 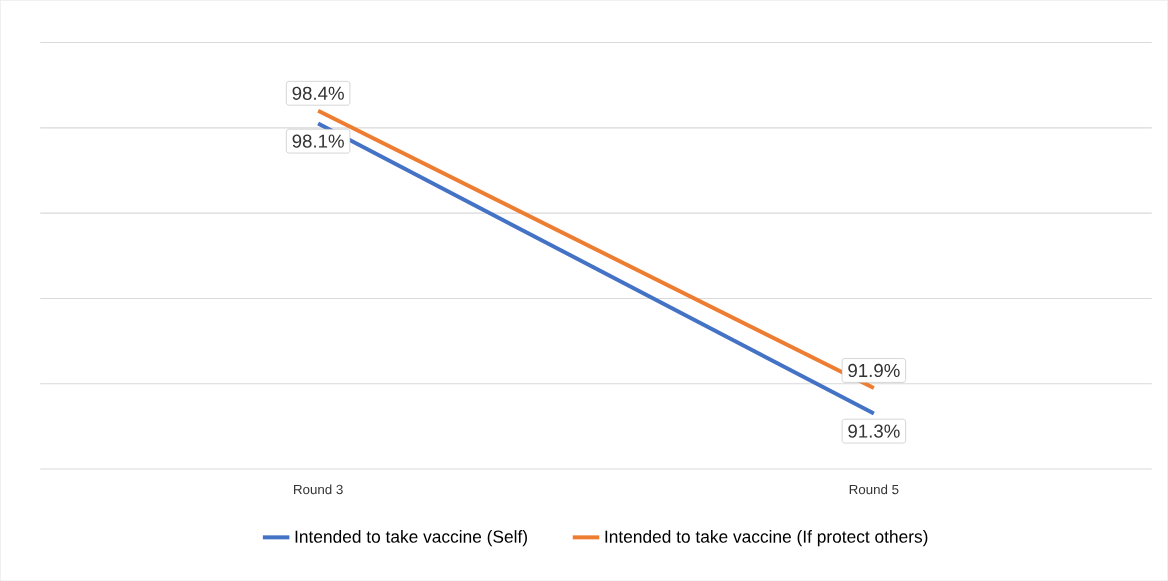 I want to click on data-label: 98.4%, so click(x=318, y=93).